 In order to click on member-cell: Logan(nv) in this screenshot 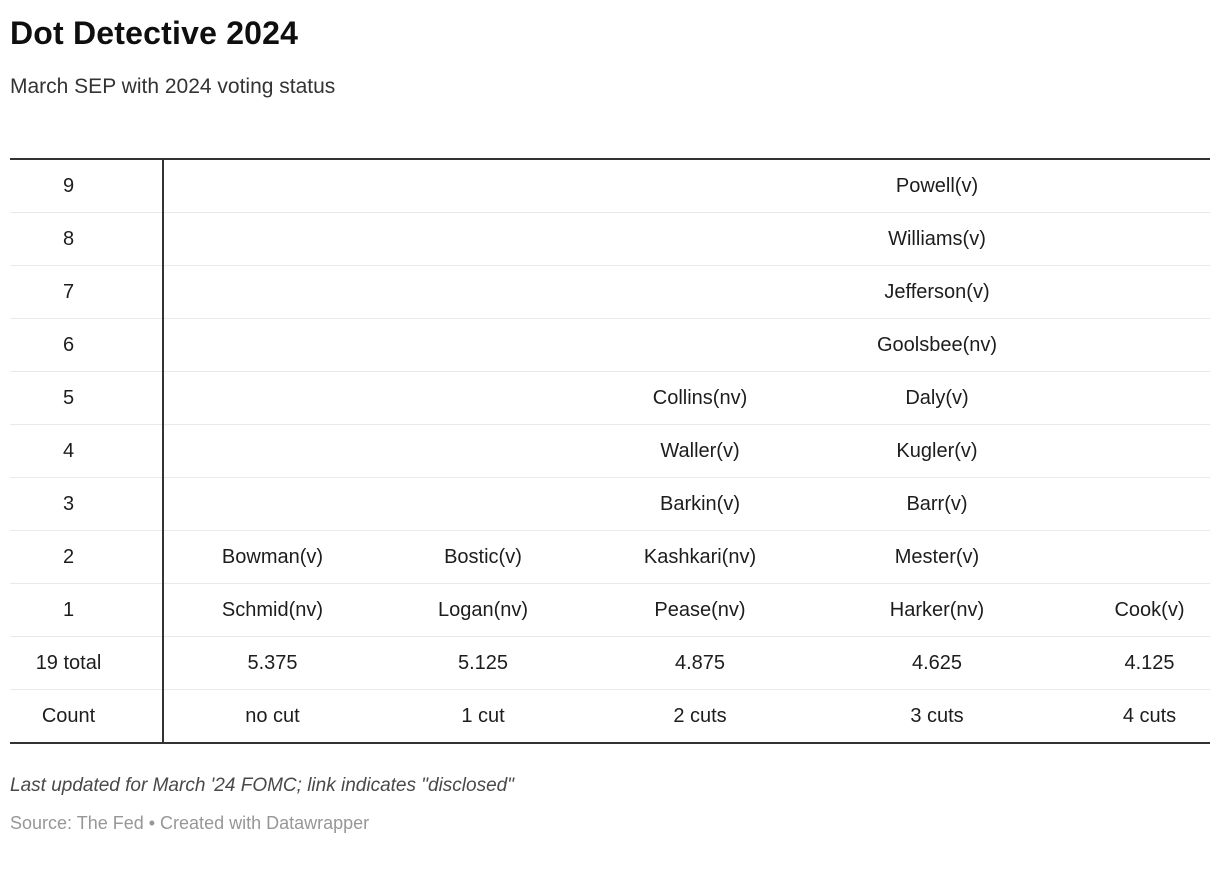, I will do `click(483, 609)`.